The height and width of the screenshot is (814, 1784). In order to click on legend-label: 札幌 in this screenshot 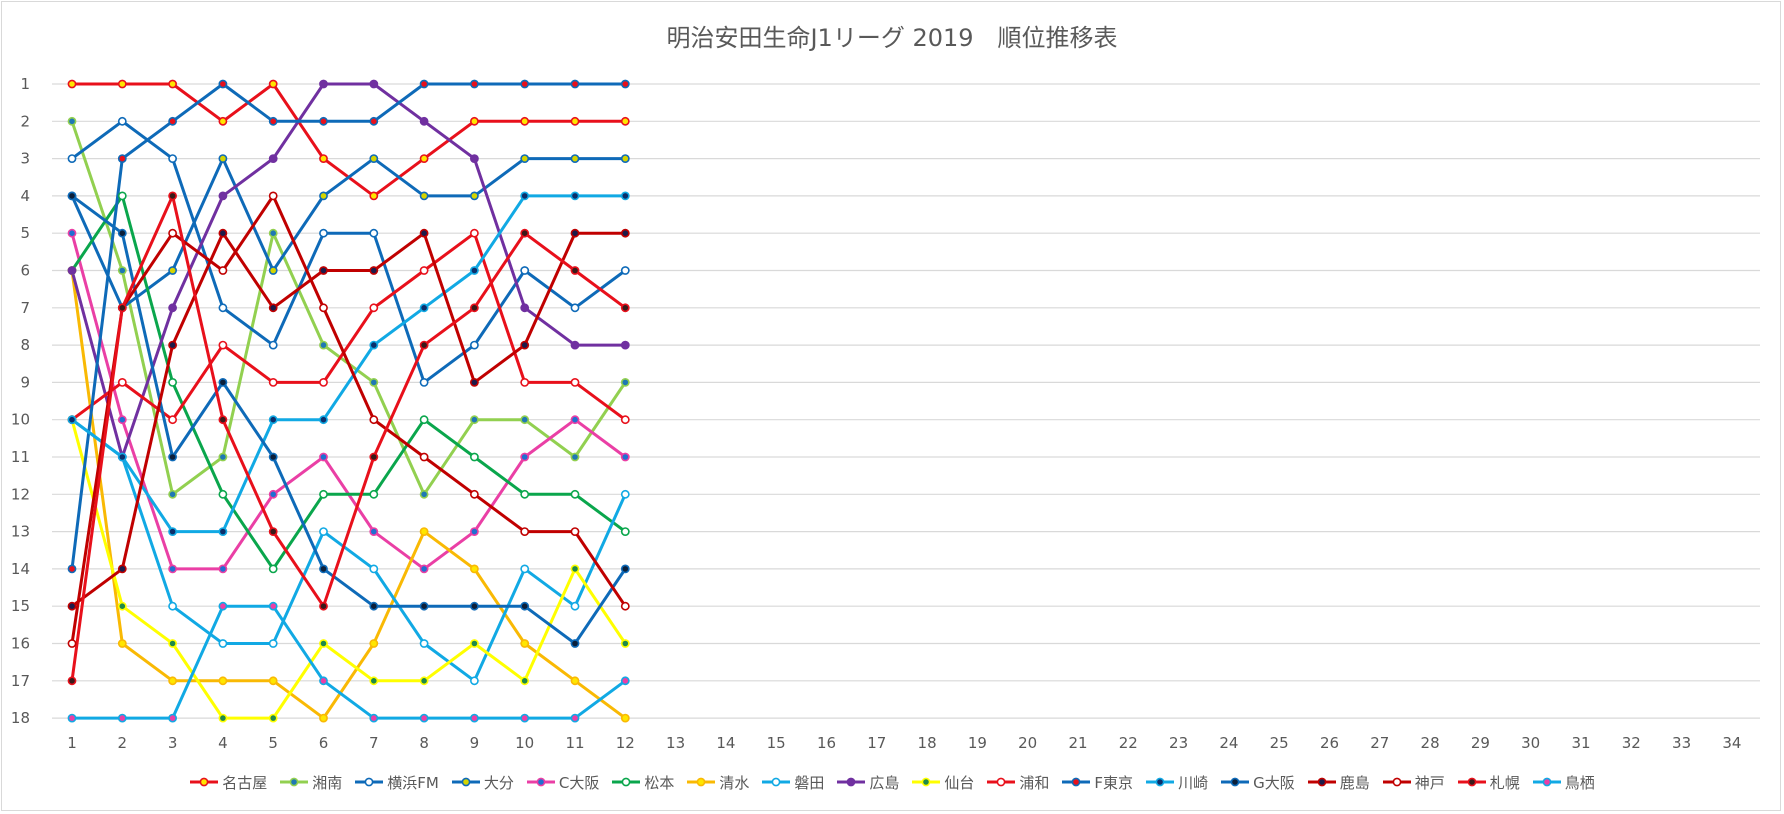, I will do `click(1504, 782)`.